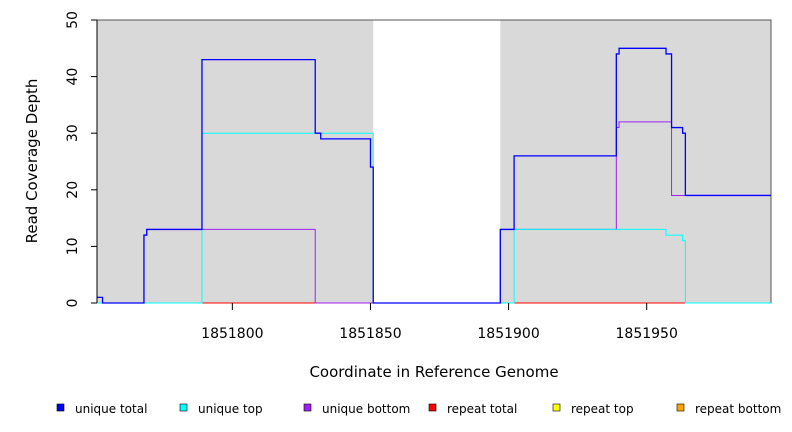  What do you see at coordinates (73, 20) in the screenshot?
I see `y-tick-label-50: 50` at bounding box center [73, 20].